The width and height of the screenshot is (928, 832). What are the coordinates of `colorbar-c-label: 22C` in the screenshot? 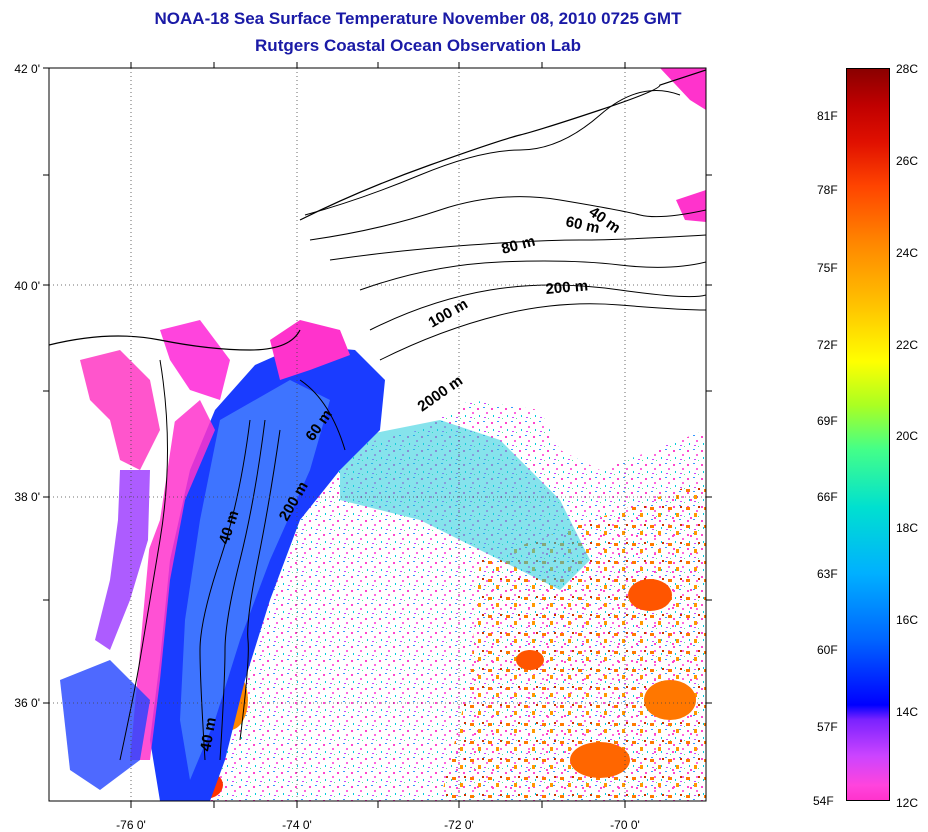 It's located at (907, 345).